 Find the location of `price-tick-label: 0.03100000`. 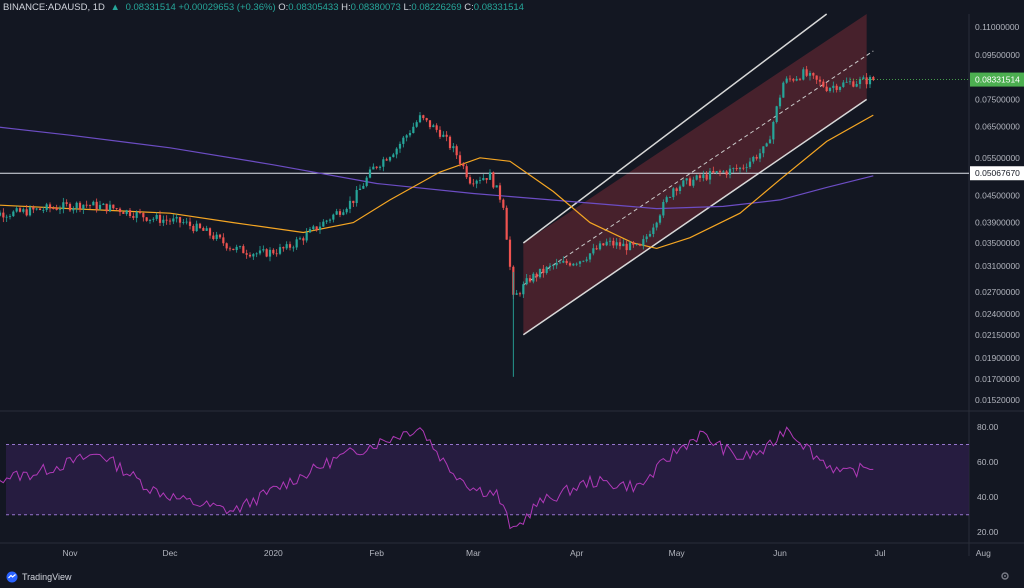

price-tick-label: 0.03100000 is located at coordinates (997, 266).